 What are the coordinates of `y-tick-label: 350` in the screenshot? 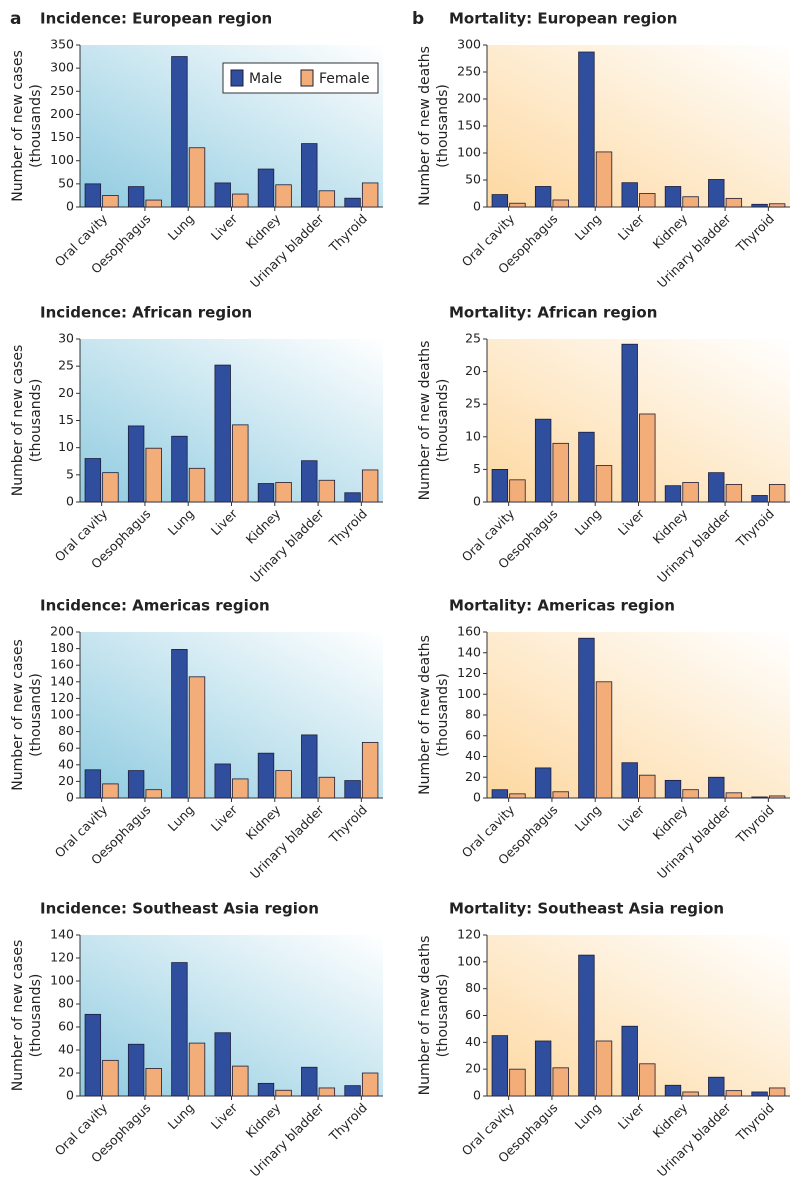 It's located at (62, 44).